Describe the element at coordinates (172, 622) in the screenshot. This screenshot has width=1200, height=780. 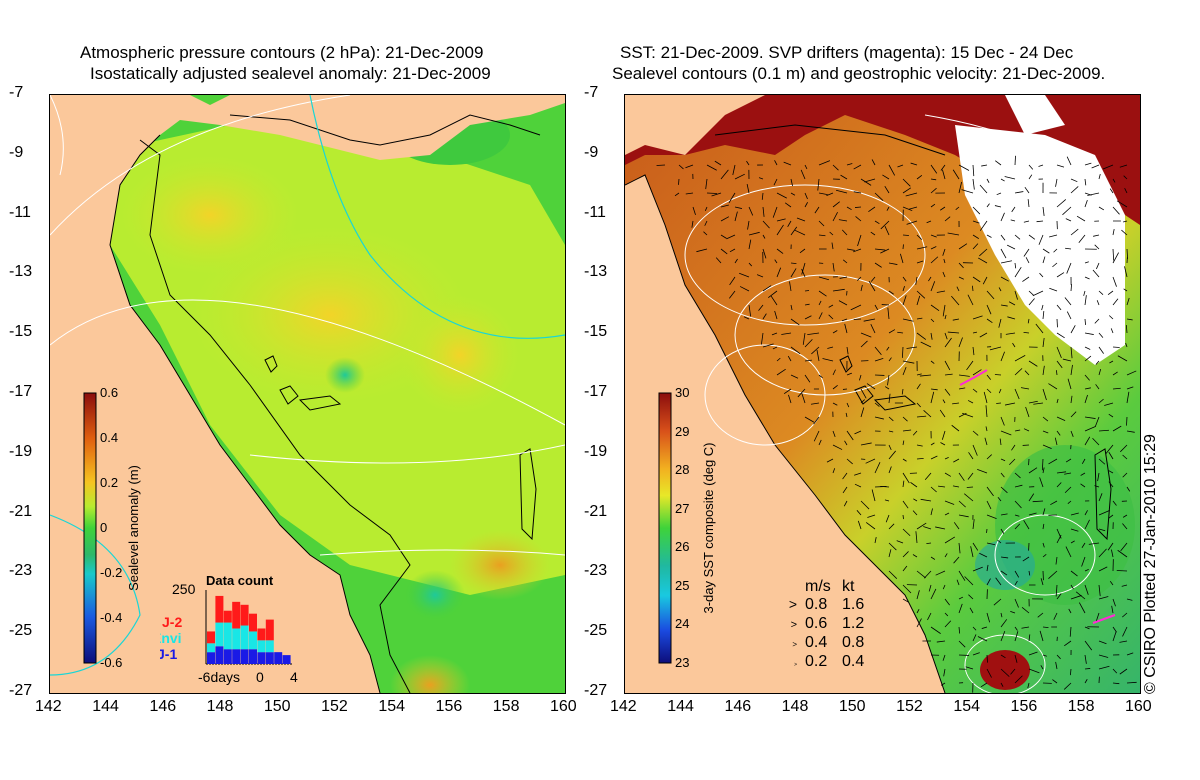
I see `legend-j2: J-2` at that location.